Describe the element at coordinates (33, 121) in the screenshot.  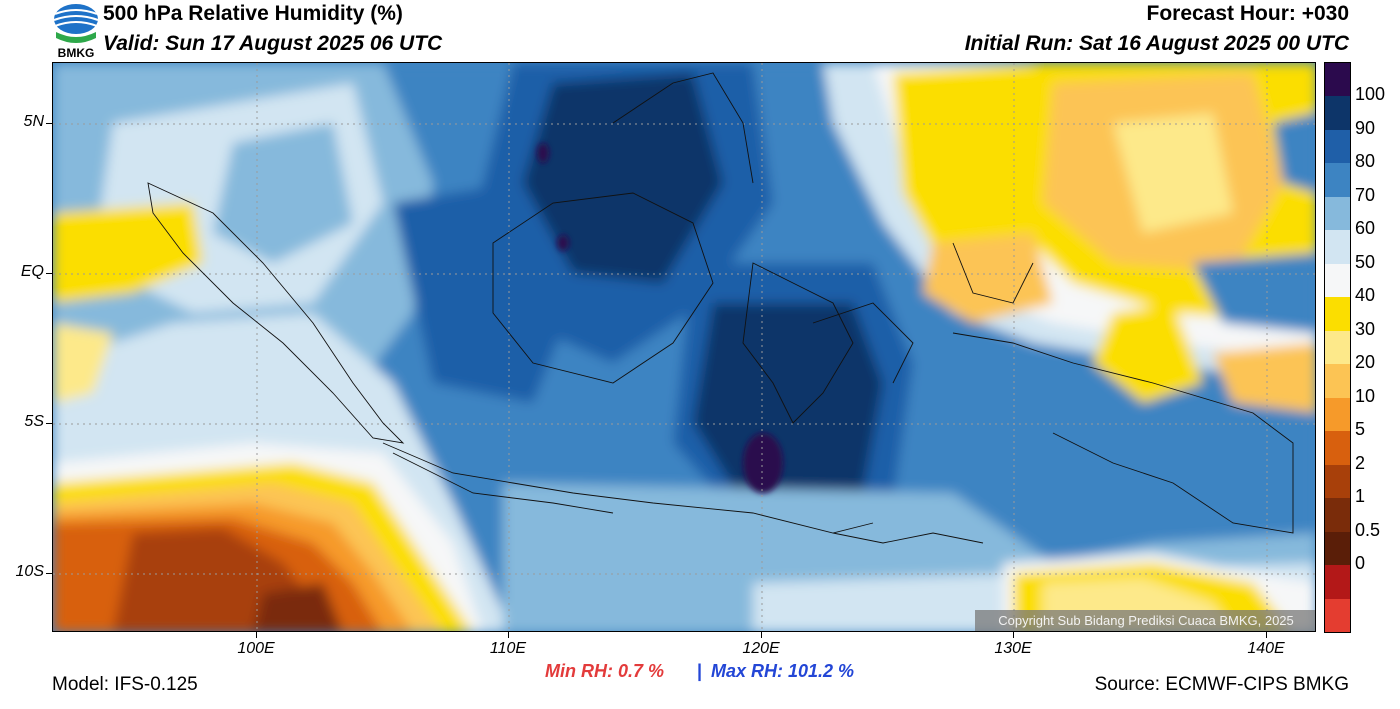
I see `lat-label-5n: 5N` at that location.